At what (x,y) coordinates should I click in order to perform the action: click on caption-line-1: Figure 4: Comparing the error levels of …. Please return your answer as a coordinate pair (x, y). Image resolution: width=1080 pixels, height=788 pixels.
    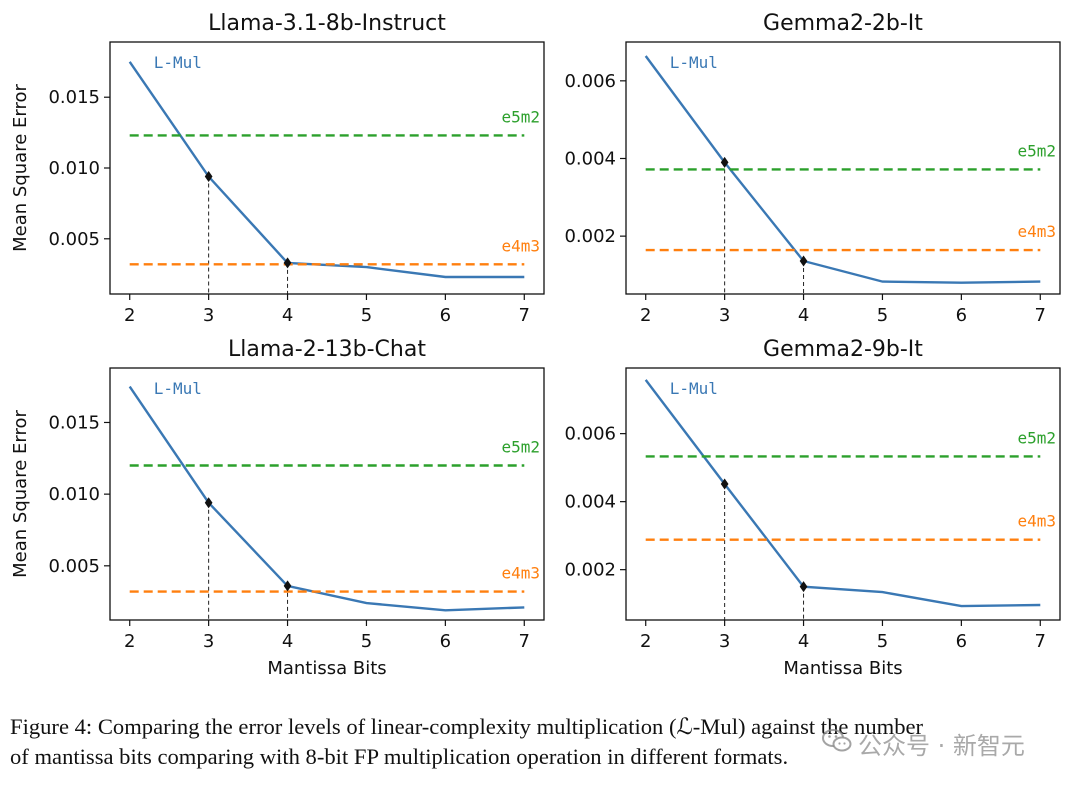
    Looking at the image, I should click on (467, 726).